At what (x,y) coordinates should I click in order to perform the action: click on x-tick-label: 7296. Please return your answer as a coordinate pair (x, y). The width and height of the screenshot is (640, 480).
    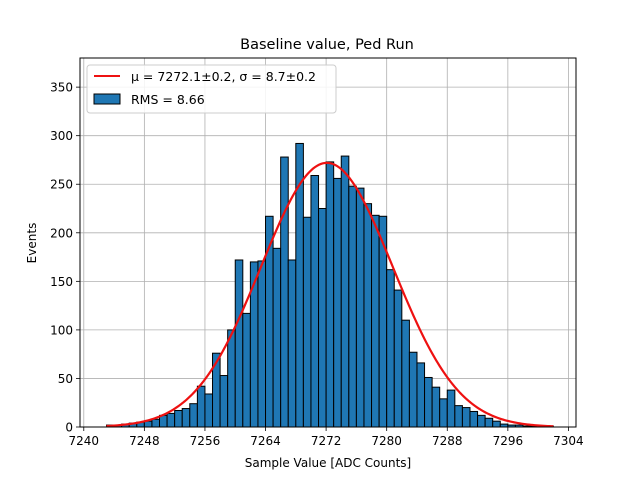
    Looking at the image, I should click on (508, 441).